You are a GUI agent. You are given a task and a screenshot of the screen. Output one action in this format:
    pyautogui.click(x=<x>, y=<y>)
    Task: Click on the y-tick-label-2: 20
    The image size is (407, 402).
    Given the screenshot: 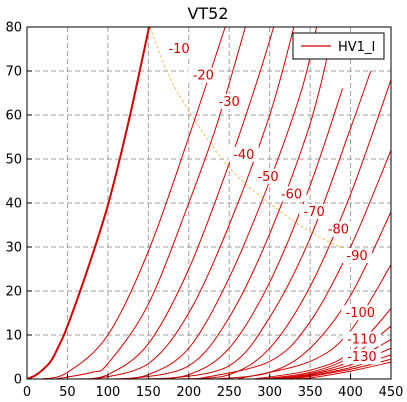 What is the action you would take?
    pyautogui.click(x=13, y=292)
    